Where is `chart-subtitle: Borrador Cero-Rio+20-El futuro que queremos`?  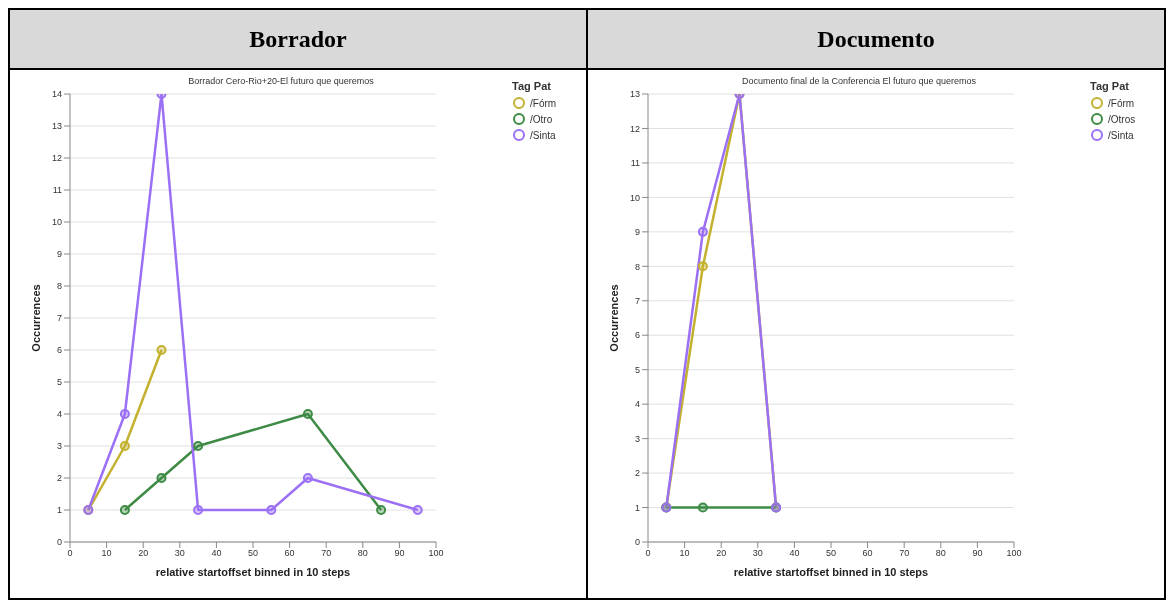 chart-subtitle: Borrador Cero-Rio+20-El futuro que queremos is located at coordinates (281, 81).